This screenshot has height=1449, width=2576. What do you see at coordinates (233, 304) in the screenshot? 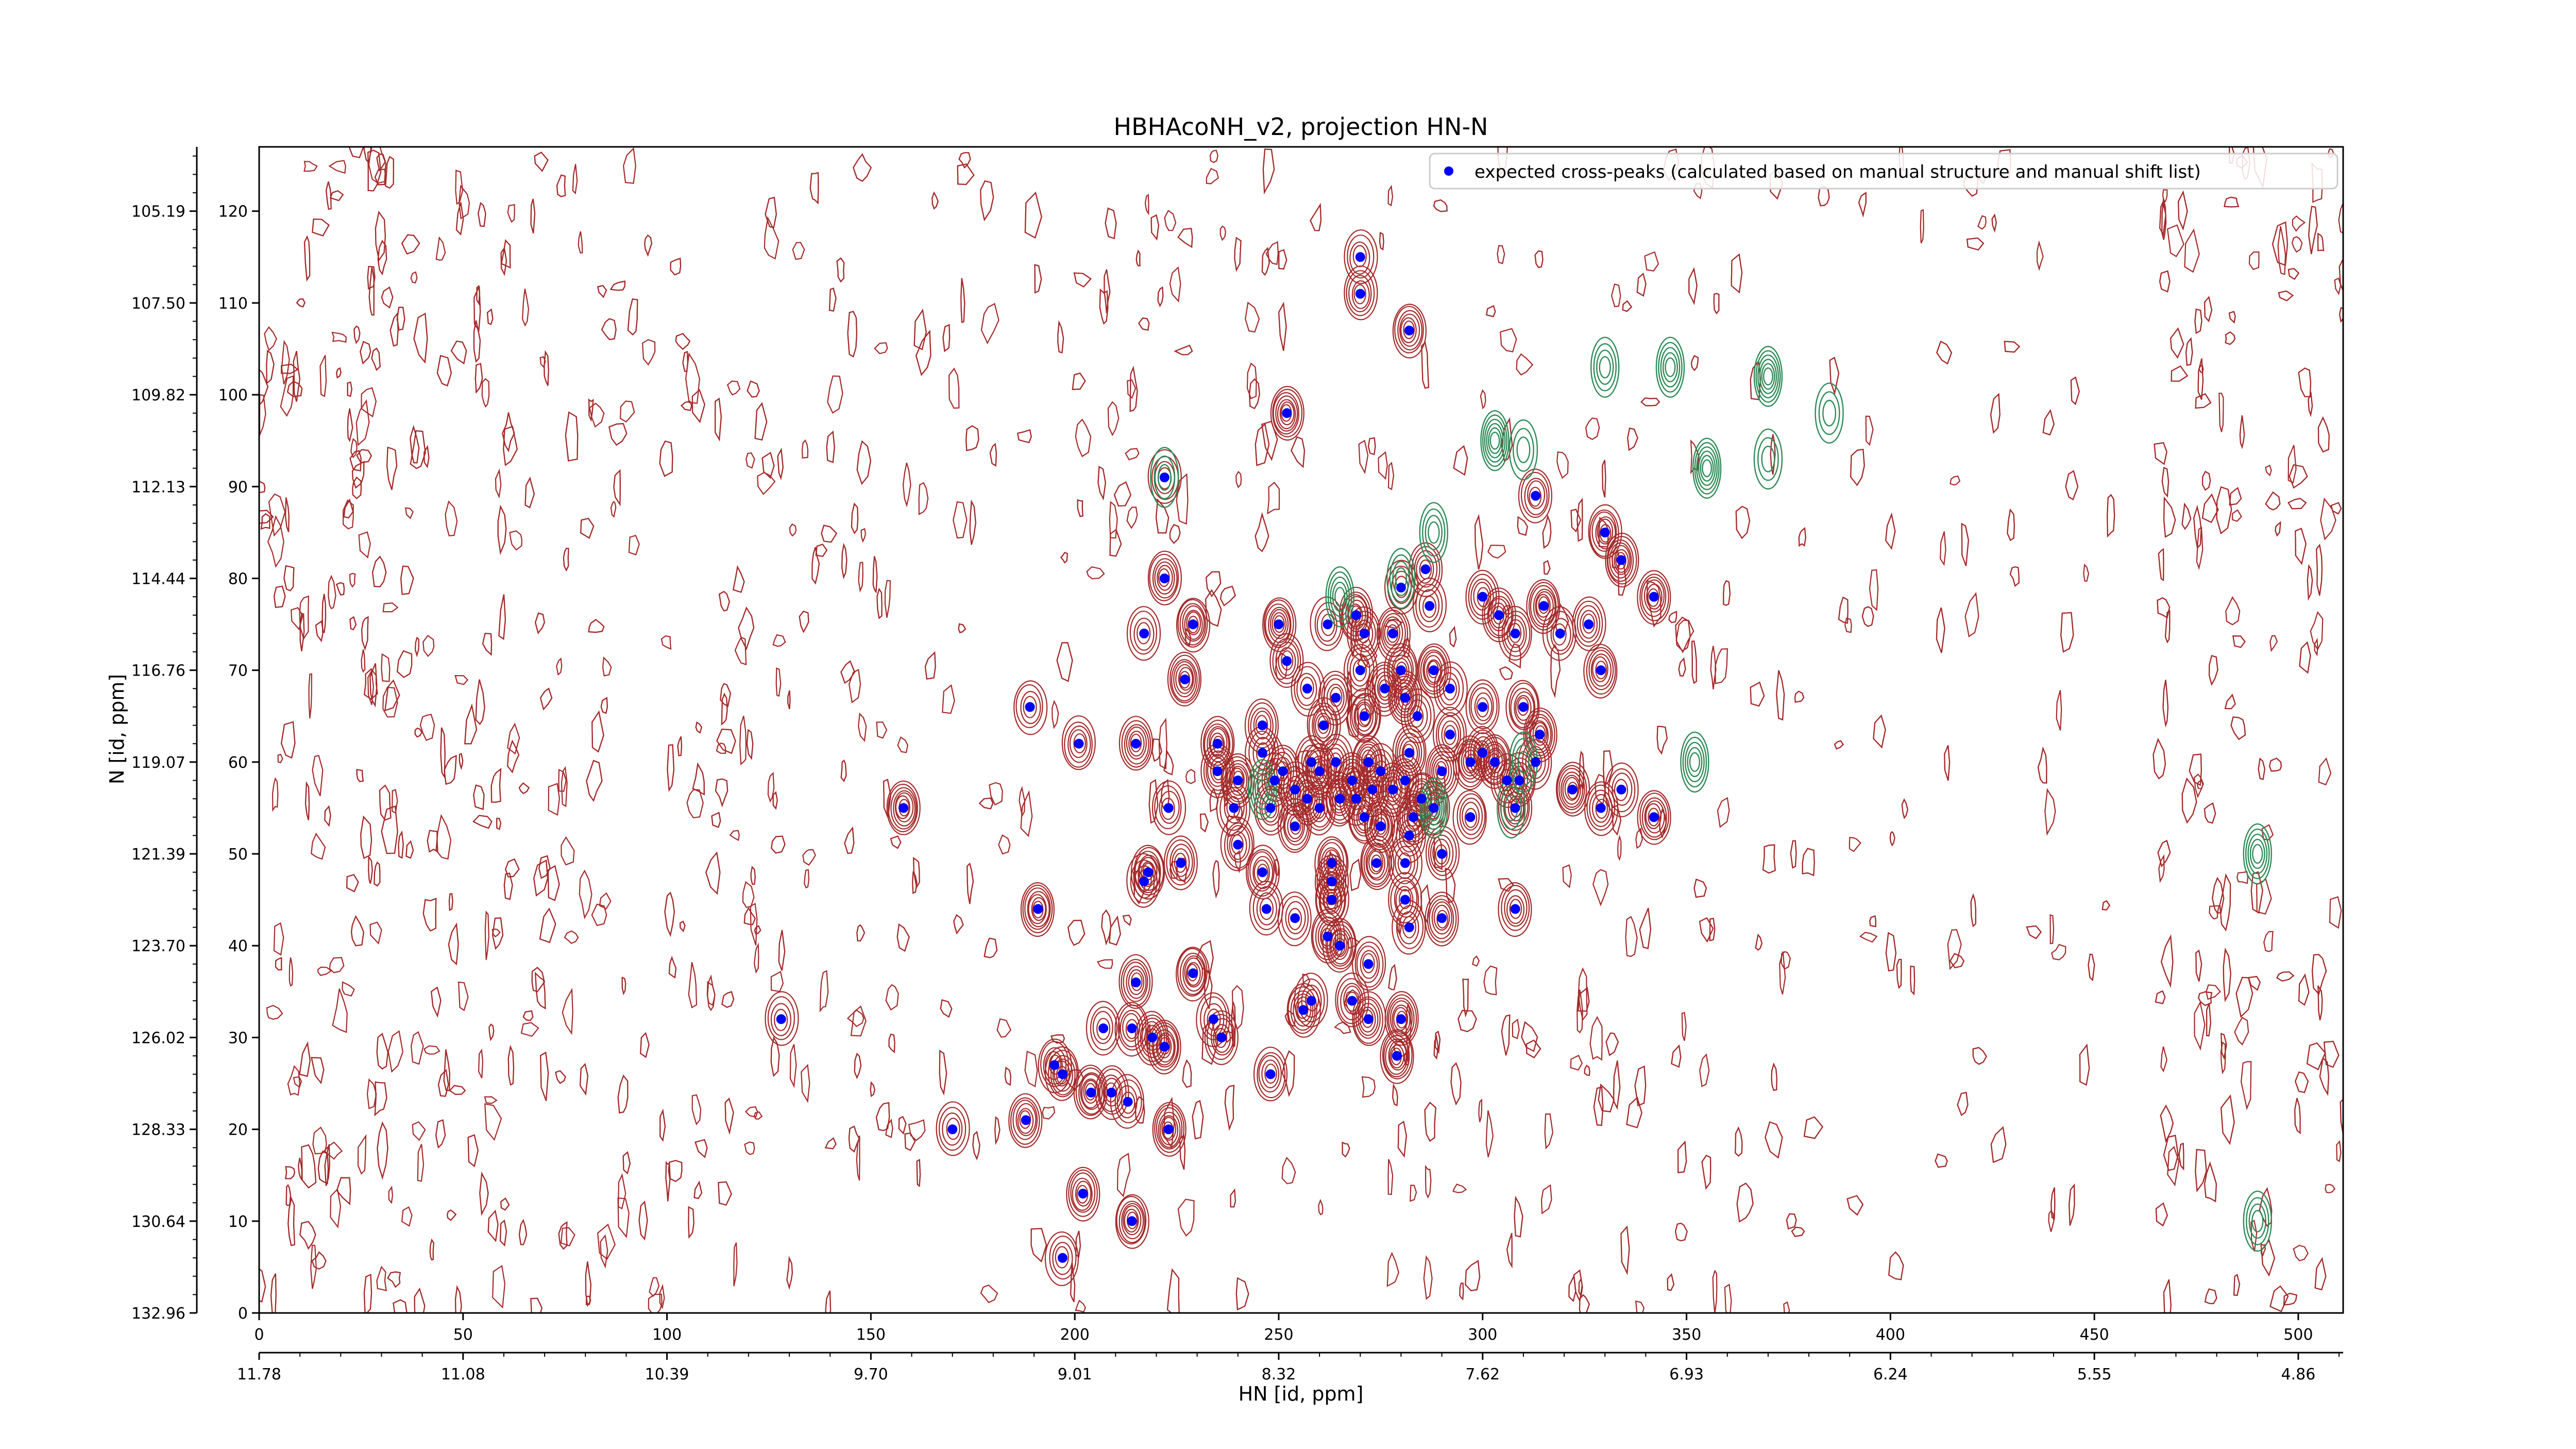
I see `y-index-tick-label: 110` at bounding box center [233, 304].